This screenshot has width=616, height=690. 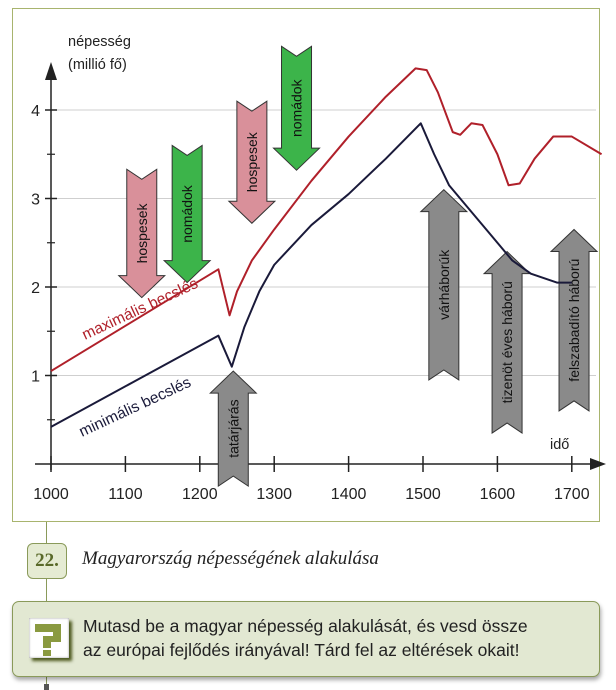 What do you see at coordinates (49, 638) in the screenshot?
I see `question-mark-icon` at bounding box center [49, 638].